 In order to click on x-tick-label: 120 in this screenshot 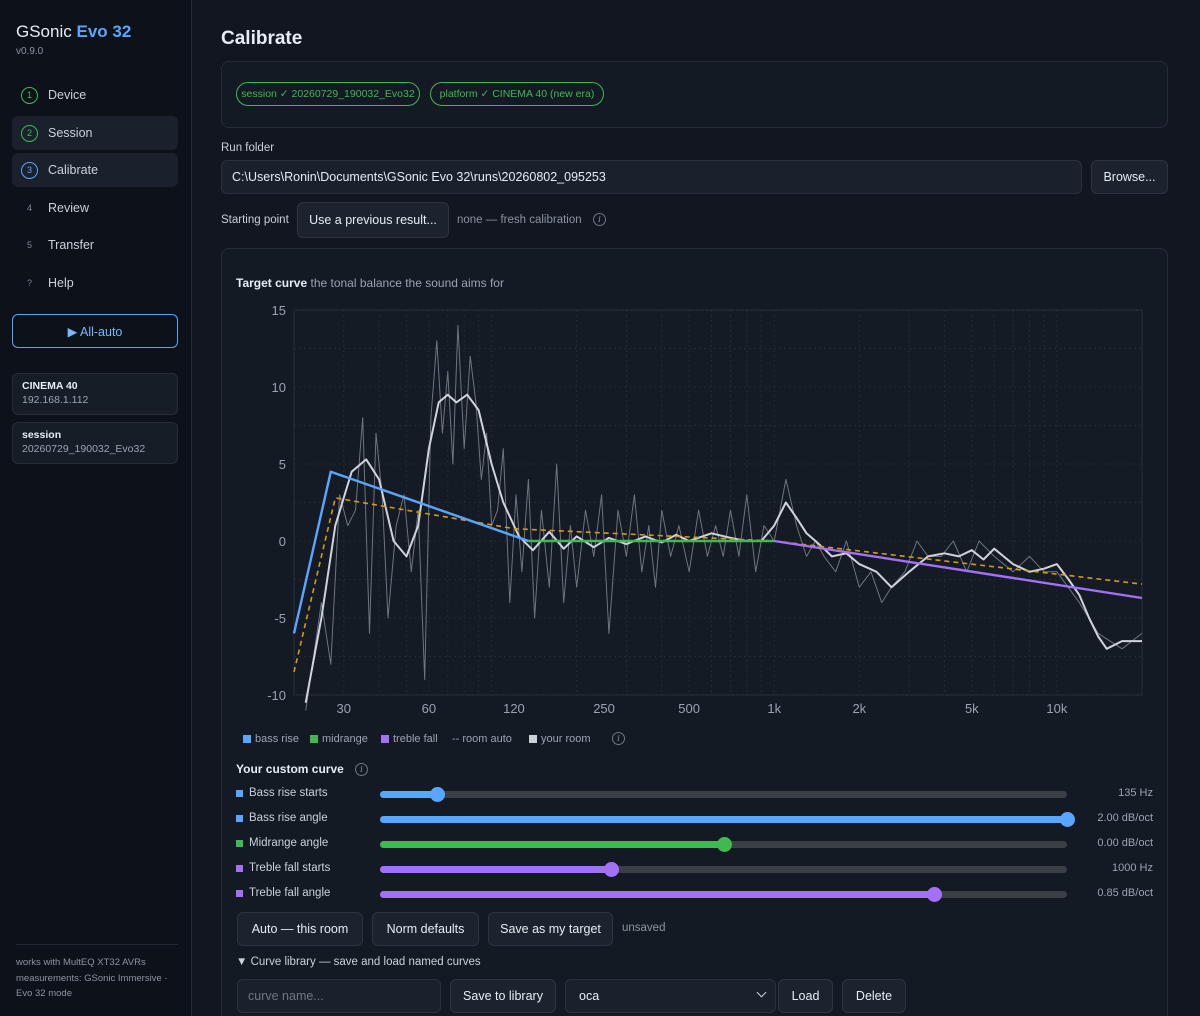, I will do `click(514, 708)`.